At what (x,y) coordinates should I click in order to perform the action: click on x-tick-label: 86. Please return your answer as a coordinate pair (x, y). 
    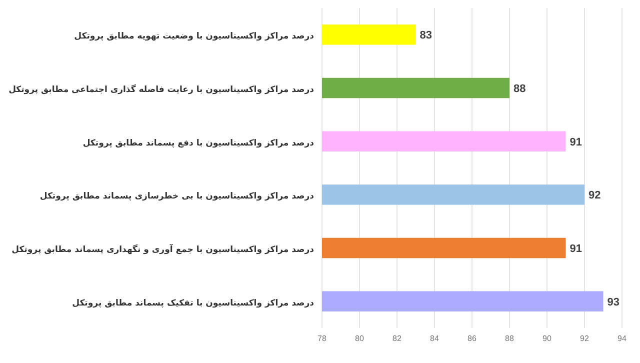
    Looking at the image, I should click on (472, 338).